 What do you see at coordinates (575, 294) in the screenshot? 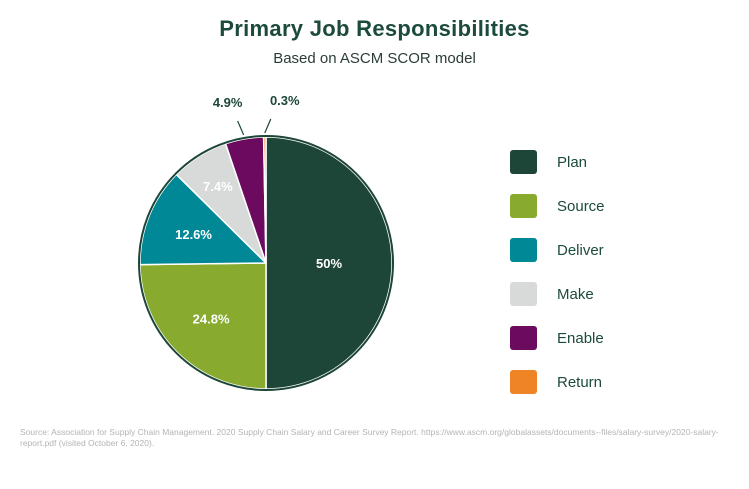
I see `legend-label-make: Make` at bounding box center [575, 294].